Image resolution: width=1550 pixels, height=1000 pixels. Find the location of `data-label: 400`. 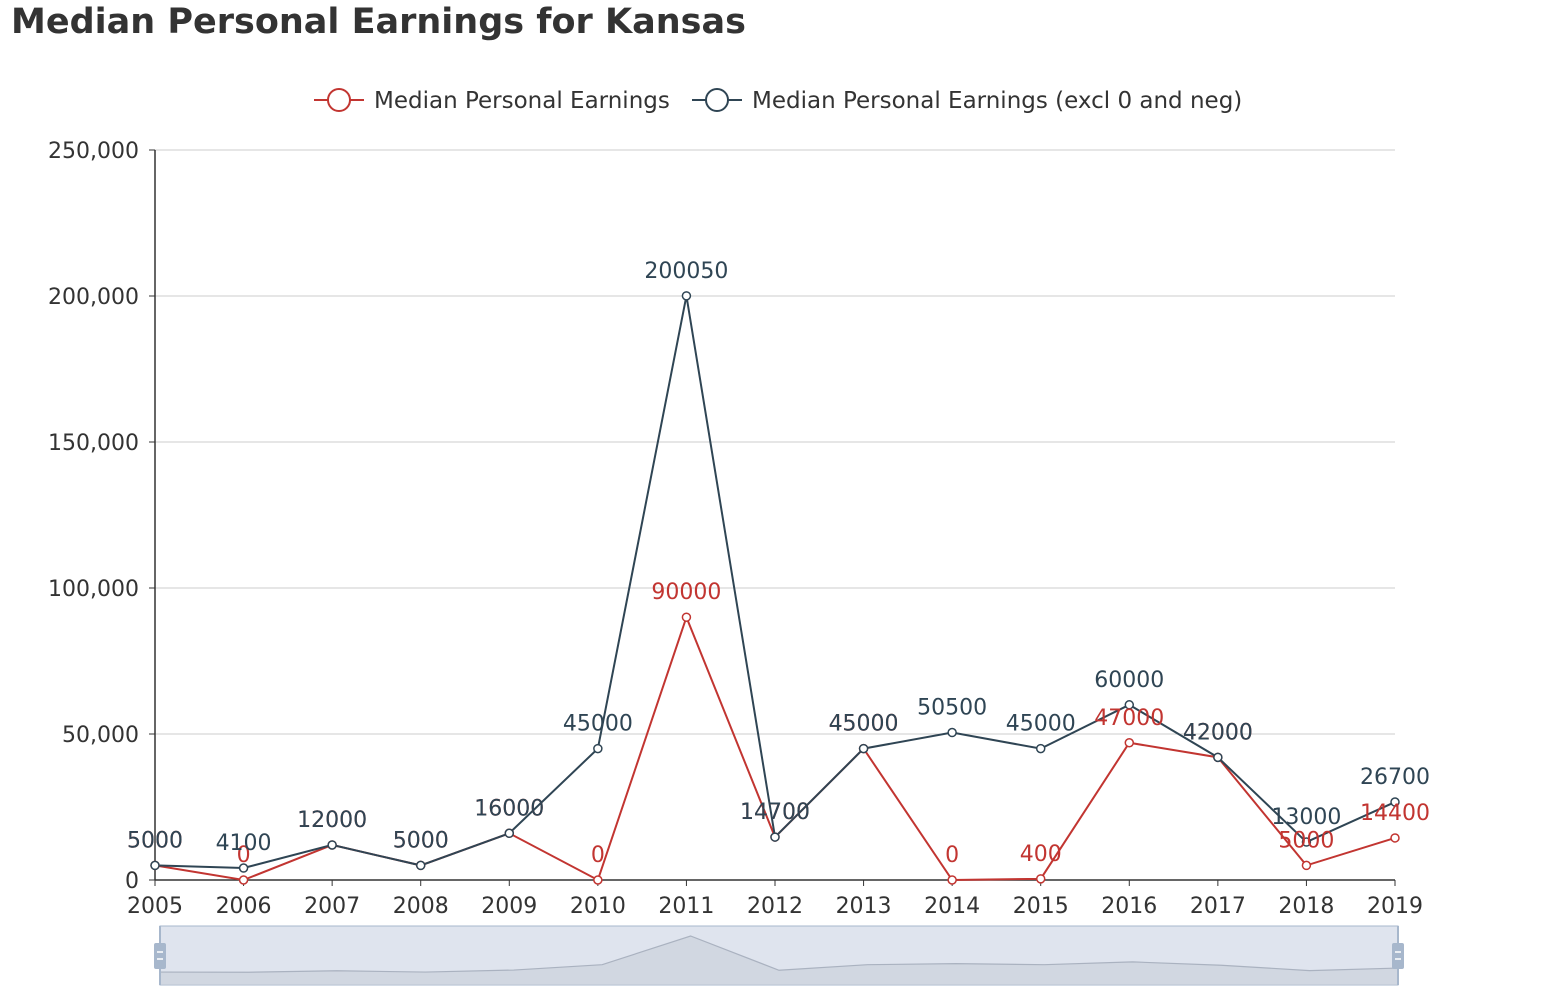

data-label: 400 is located at coordinates (1041, 854).